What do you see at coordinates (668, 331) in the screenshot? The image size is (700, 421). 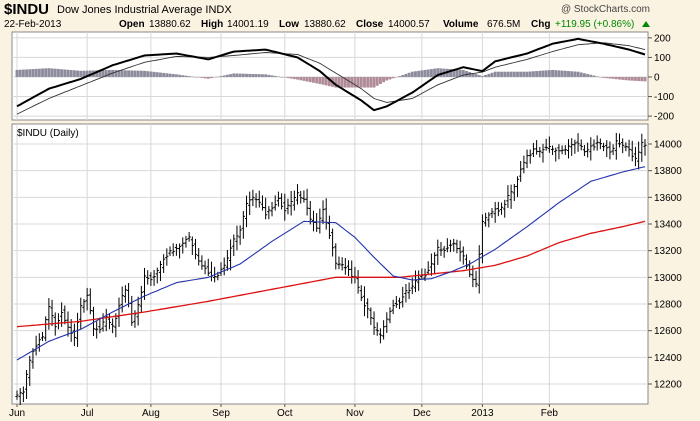 I see `price-ytick-label: 12600` at bounding box center [668, 331].